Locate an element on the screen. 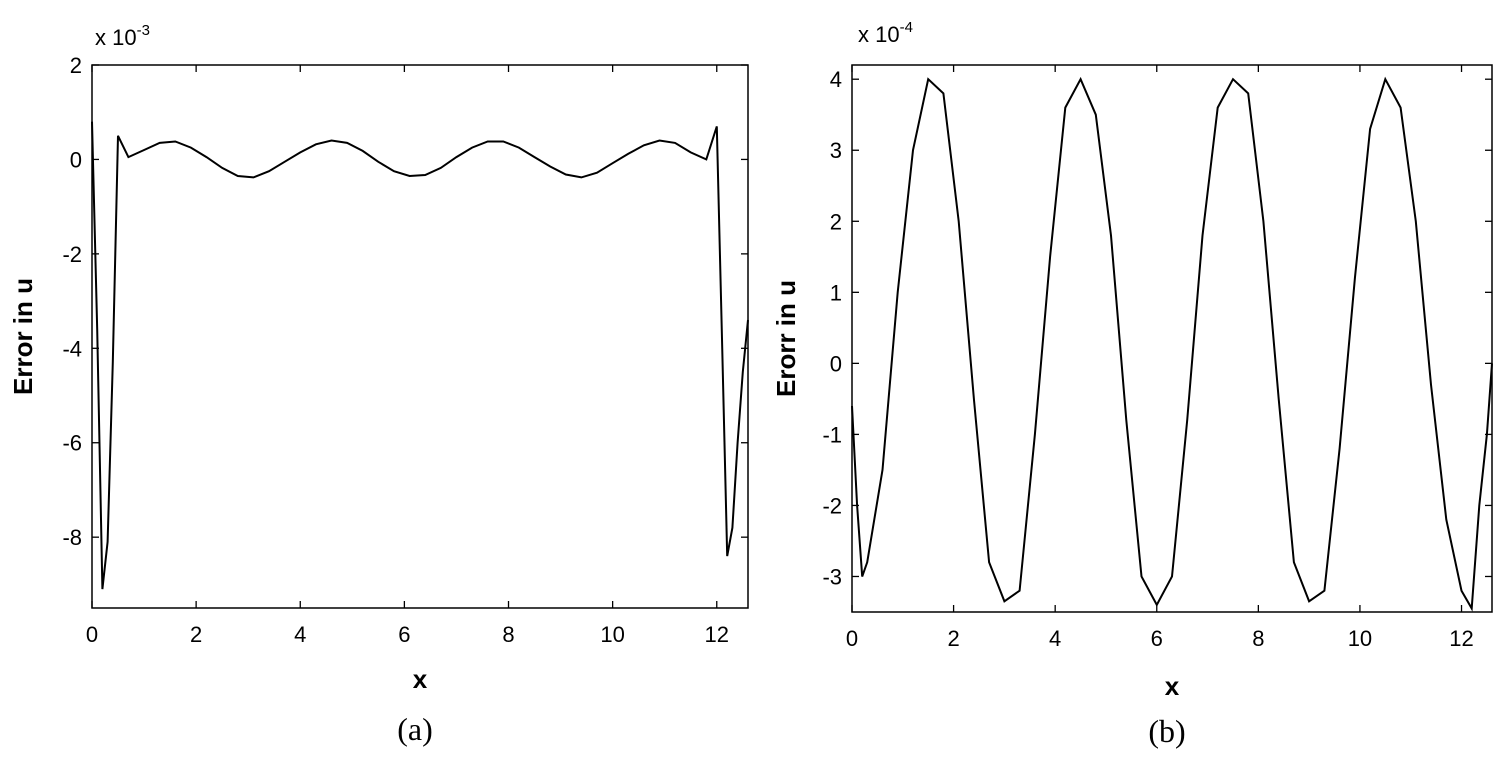  chart-b-xtick-label: 8 is located at coordinates (1258, 638).